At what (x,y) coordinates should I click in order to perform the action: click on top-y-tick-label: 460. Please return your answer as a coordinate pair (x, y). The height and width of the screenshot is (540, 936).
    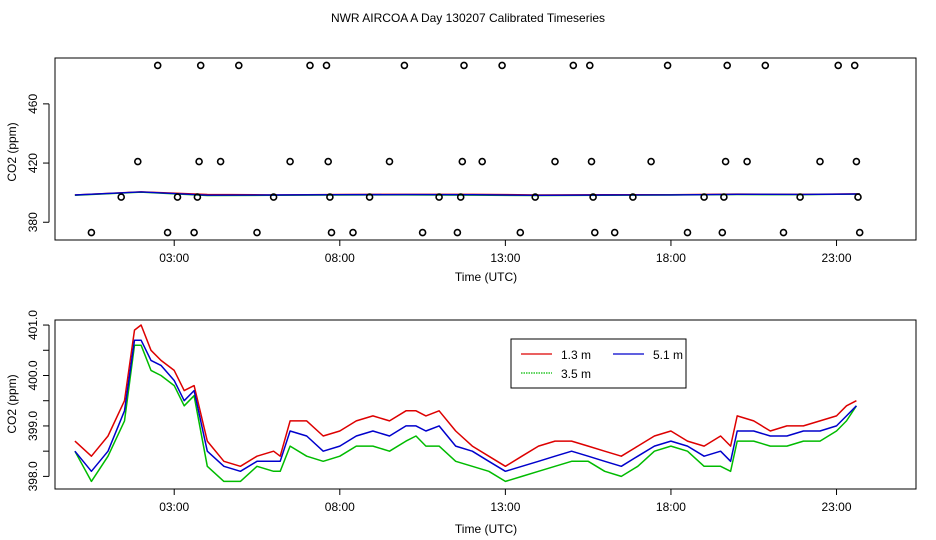
    Looking at the image, I should click on (33, 104).